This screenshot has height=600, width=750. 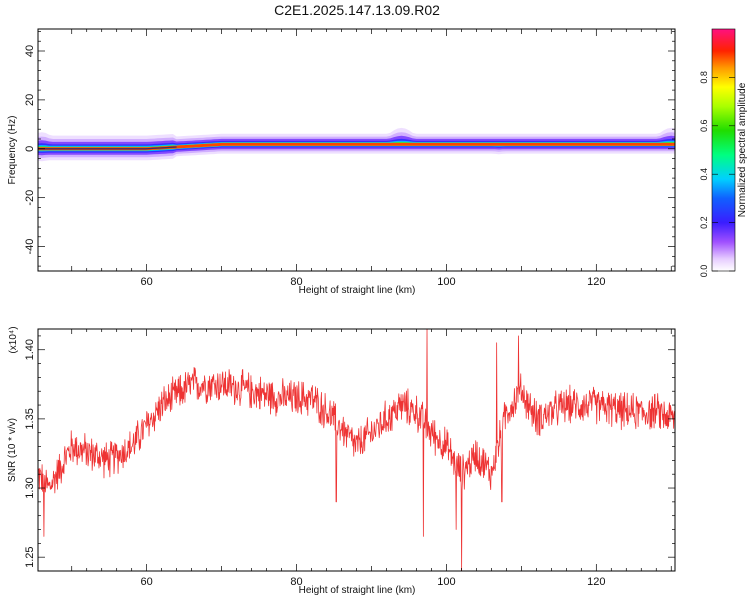 I want to click on band-red-core, so click(x=356, y=146).